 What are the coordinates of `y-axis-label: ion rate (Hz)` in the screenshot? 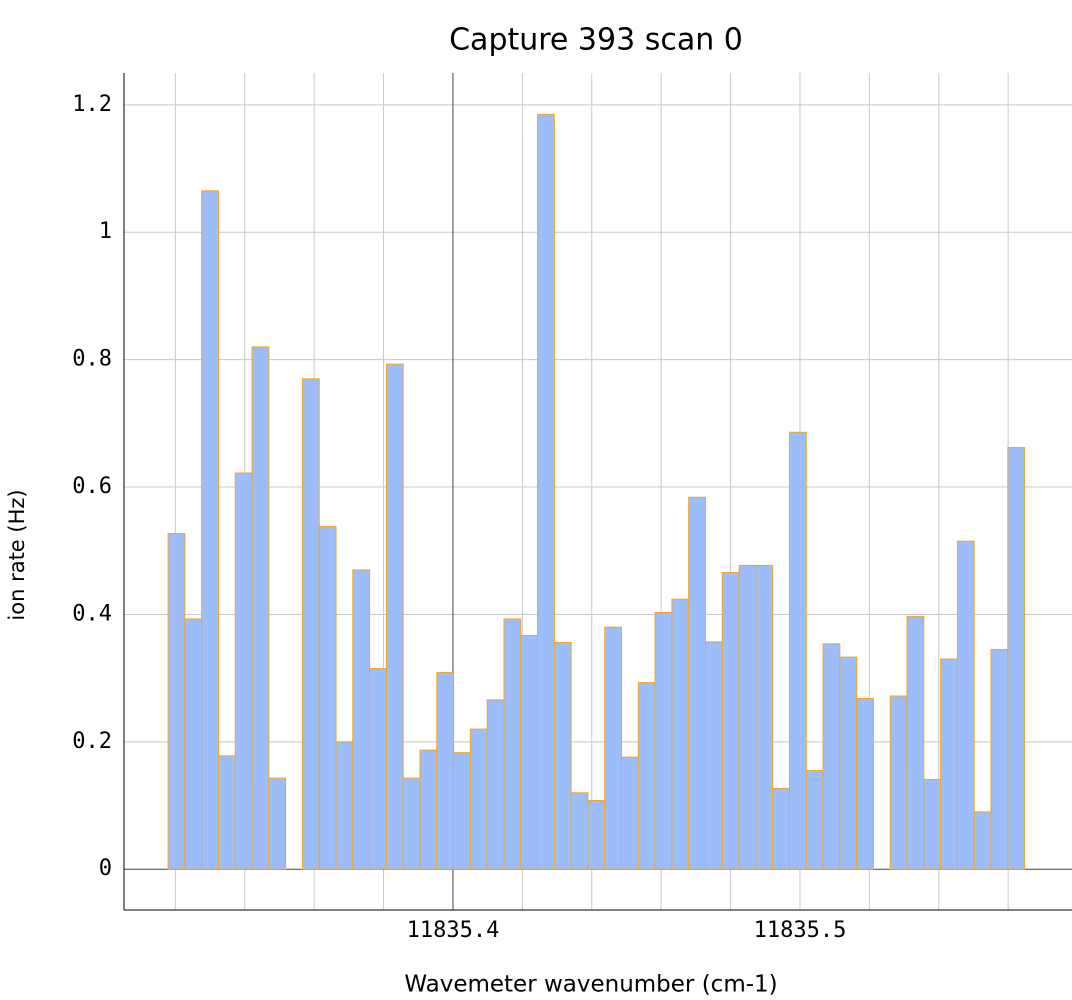 It's located at (17, 554).